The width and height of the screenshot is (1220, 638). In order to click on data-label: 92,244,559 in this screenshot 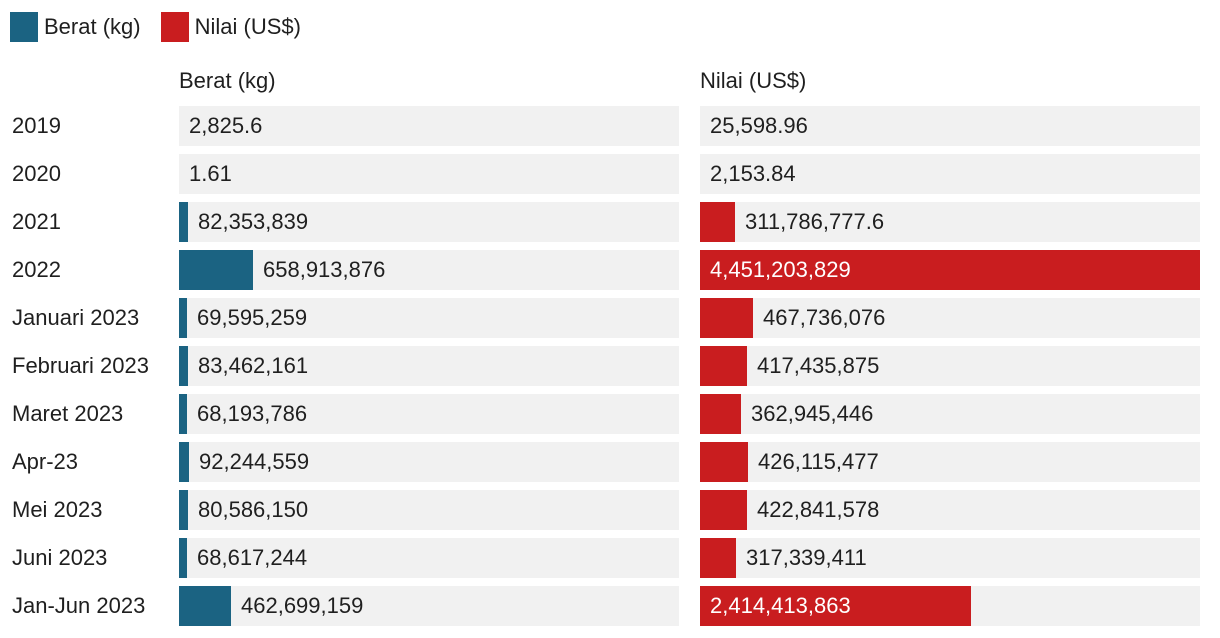, I will do `click(254, 461)`.